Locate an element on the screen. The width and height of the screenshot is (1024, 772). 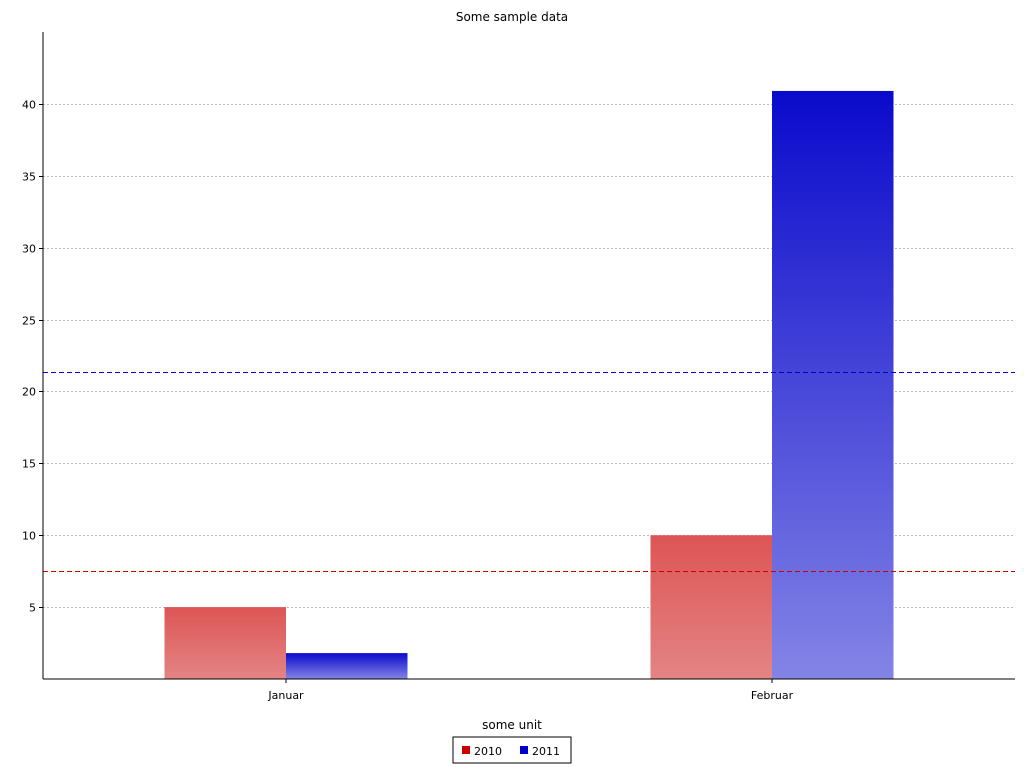
y-tick-label: 20 is located at coordinates (29, 392).